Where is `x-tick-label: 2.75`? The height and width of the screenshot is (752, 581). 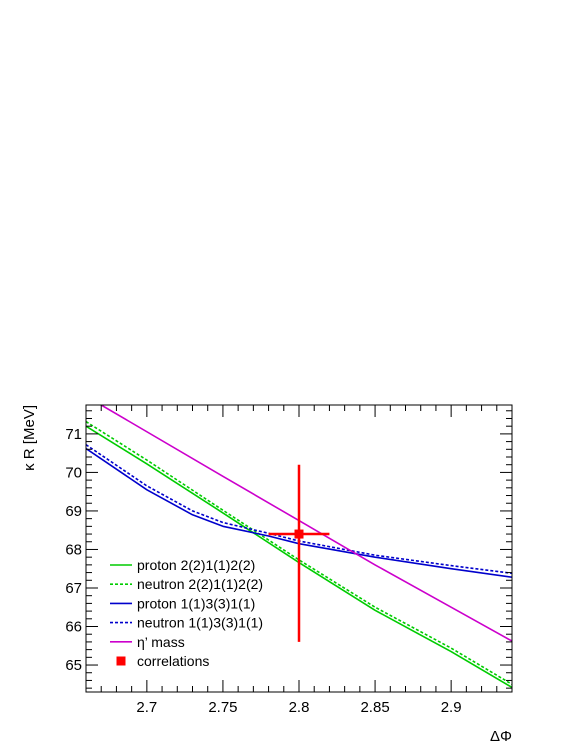
x-tick-label: 2.75 is located at coordinates (222, 707).